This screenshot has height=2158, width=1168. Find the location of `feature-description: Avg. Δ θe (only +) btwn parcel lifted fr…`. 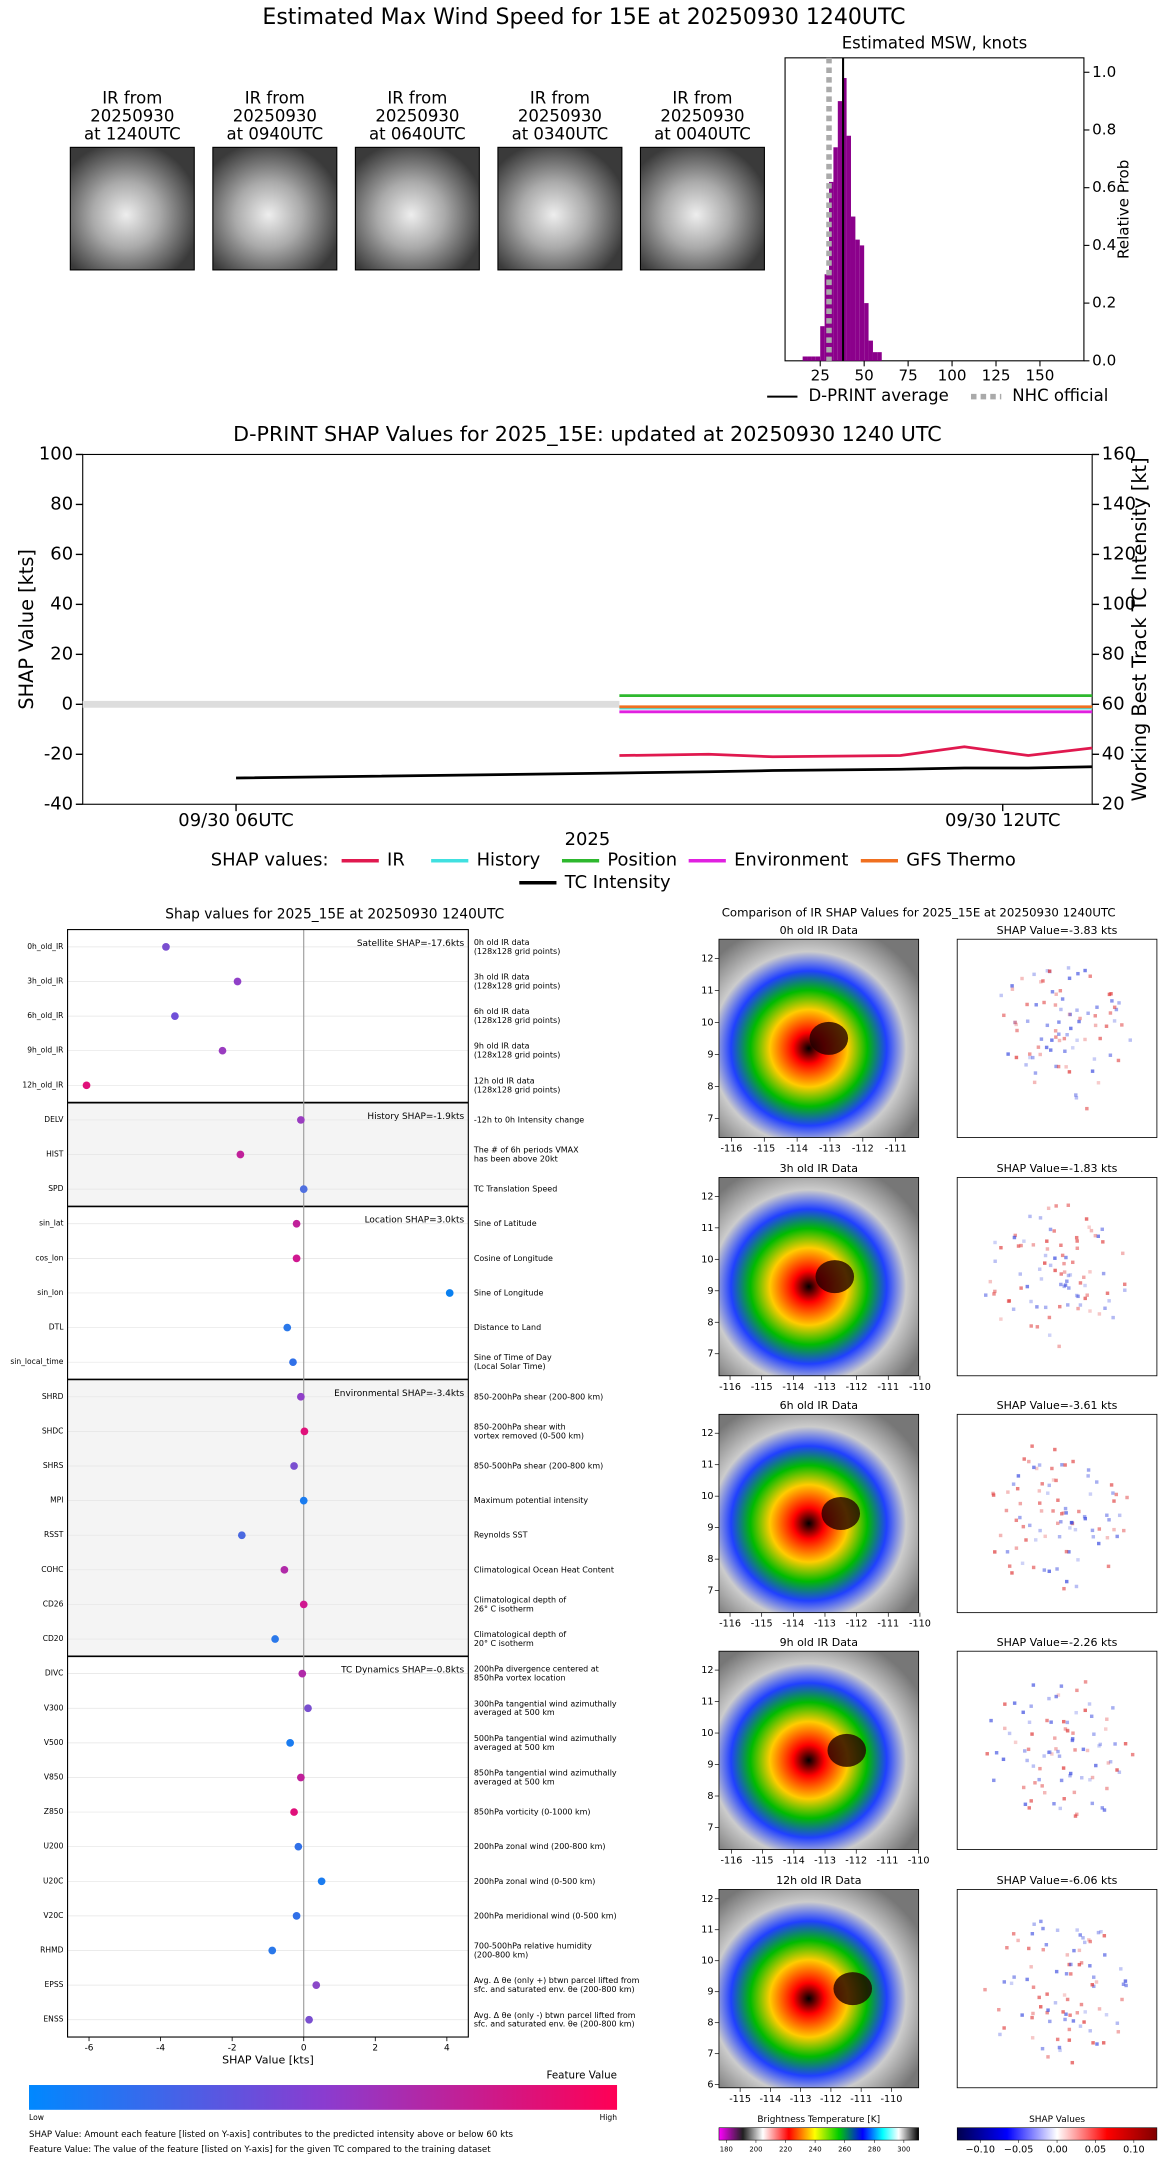

feature-description: Avg. Δ θe (only +) btwn parcel lifted fr… is located at coordinates (557, 1980).